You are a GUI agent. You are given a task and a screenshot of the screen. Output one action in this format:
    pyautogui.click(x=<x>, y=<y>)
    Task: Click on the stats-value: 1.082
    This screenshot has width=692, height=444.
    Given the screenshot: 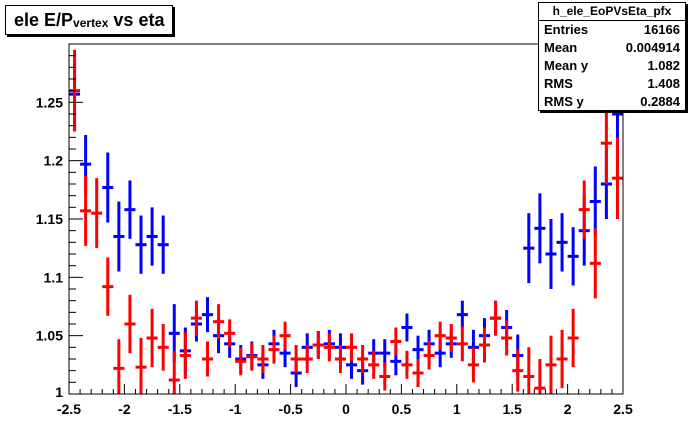 What is the action you would take?
    pyautogui.click(x=663, y=65)
    